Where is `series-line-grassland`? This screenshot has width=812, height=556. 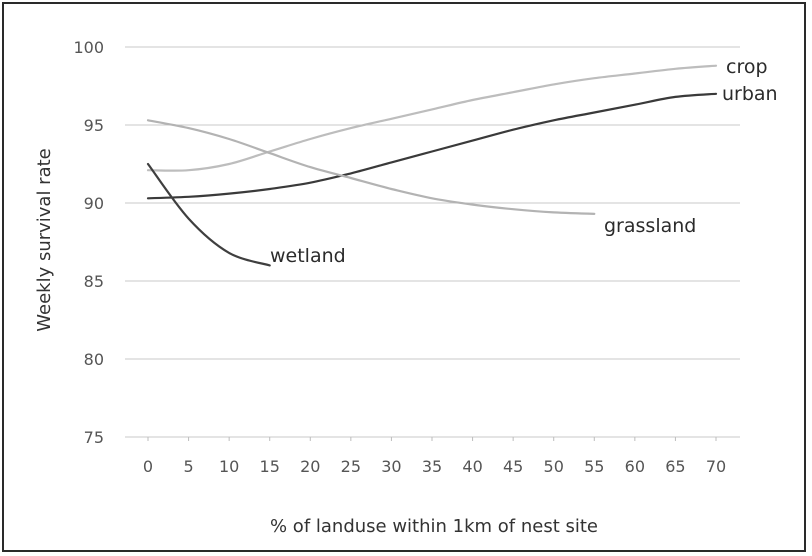 series-line-grassland is located at coordinates (371, 167).